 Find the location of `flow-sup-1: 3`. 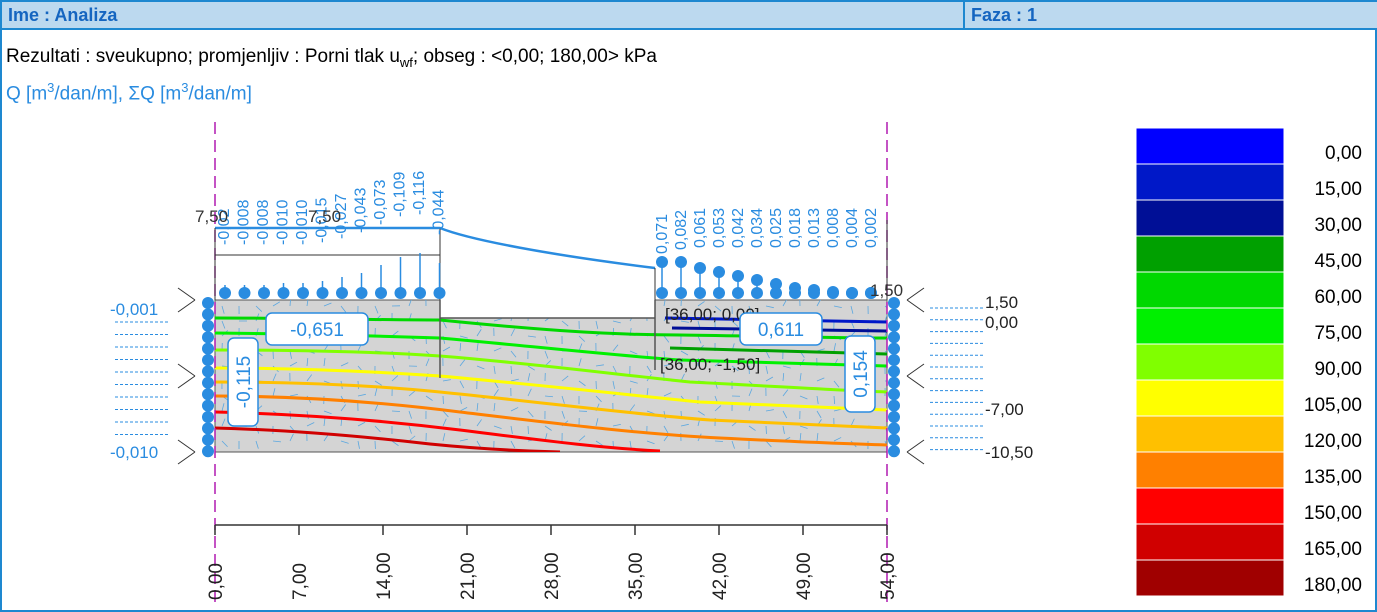

flow-sup-1: 3 is located at coordinates (51, 87).